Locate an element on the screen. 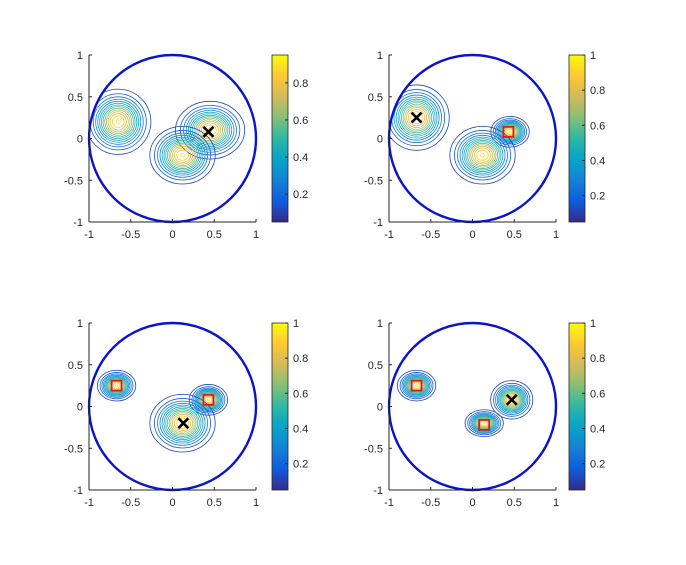  x-tick-label: 0.5 is located at coordinates (514, 235).